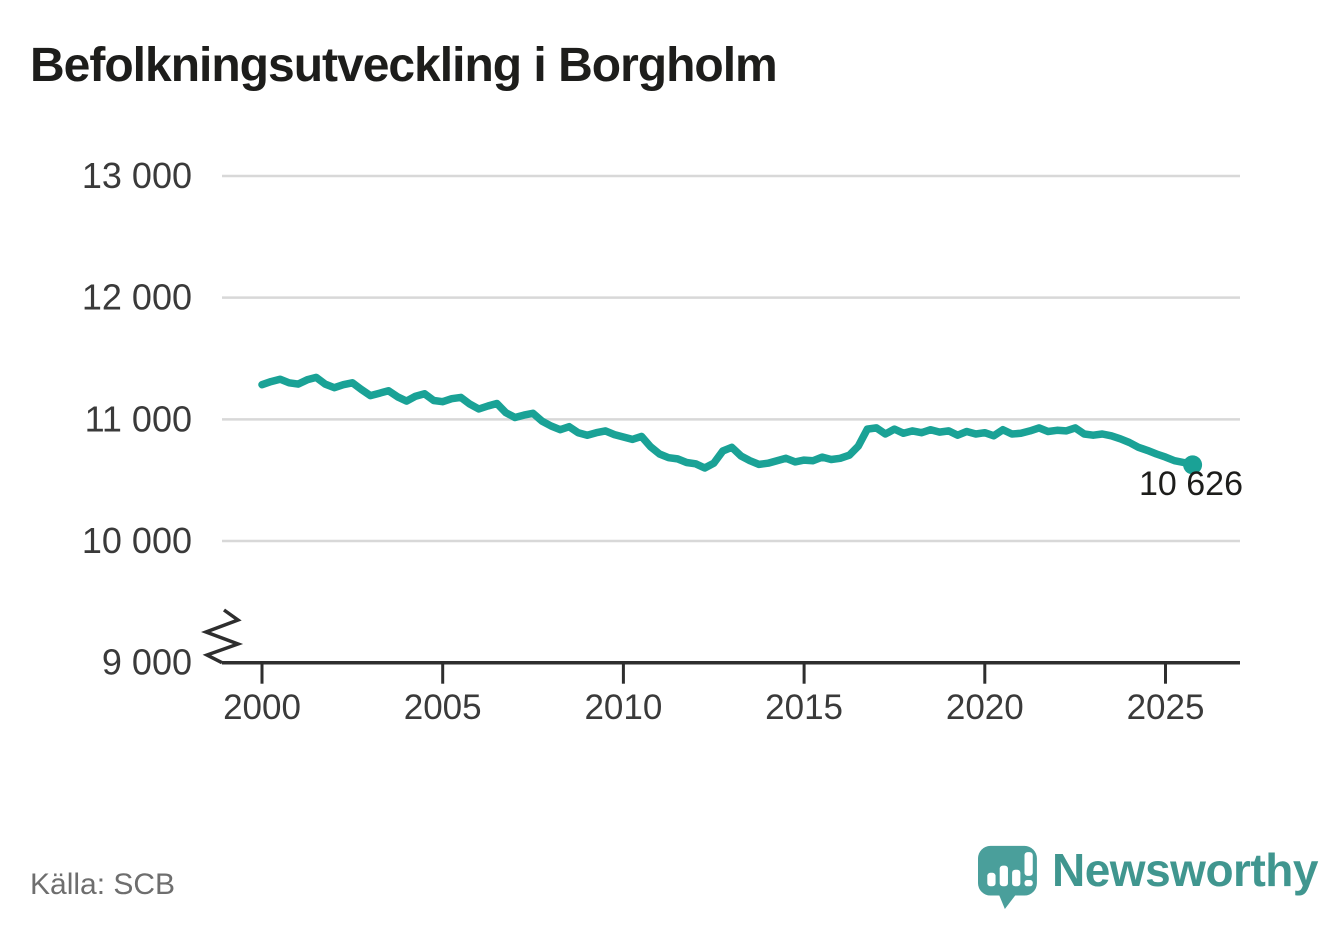  I want to click on x-tick-label: 2020, so click(985, 707).